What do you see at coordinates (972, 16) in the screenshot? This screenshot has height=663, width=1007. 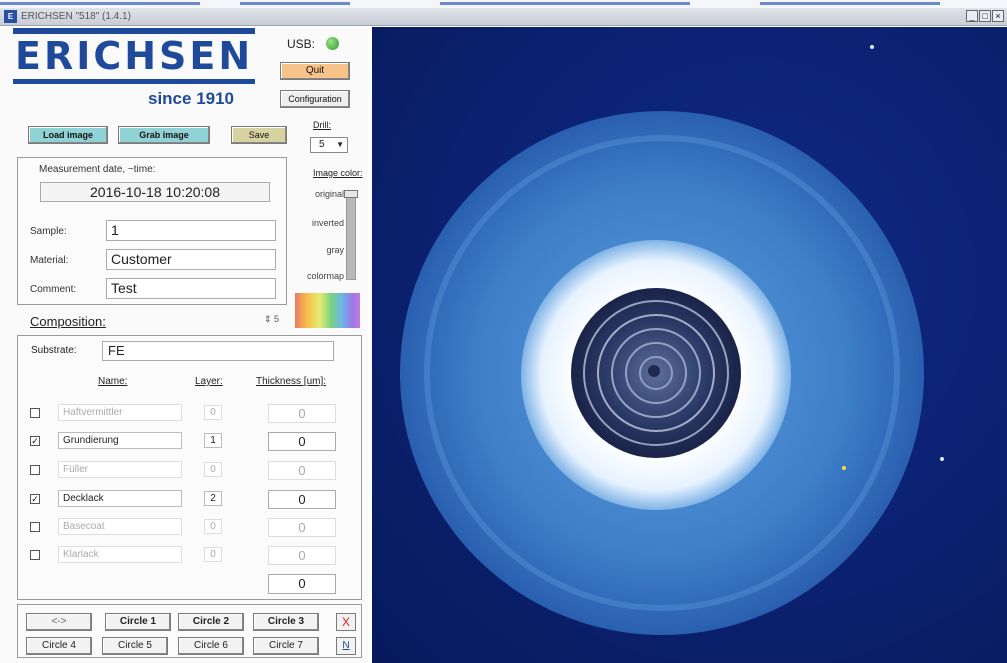 I see `minimize-button: _` at bounding box center [972, 16].